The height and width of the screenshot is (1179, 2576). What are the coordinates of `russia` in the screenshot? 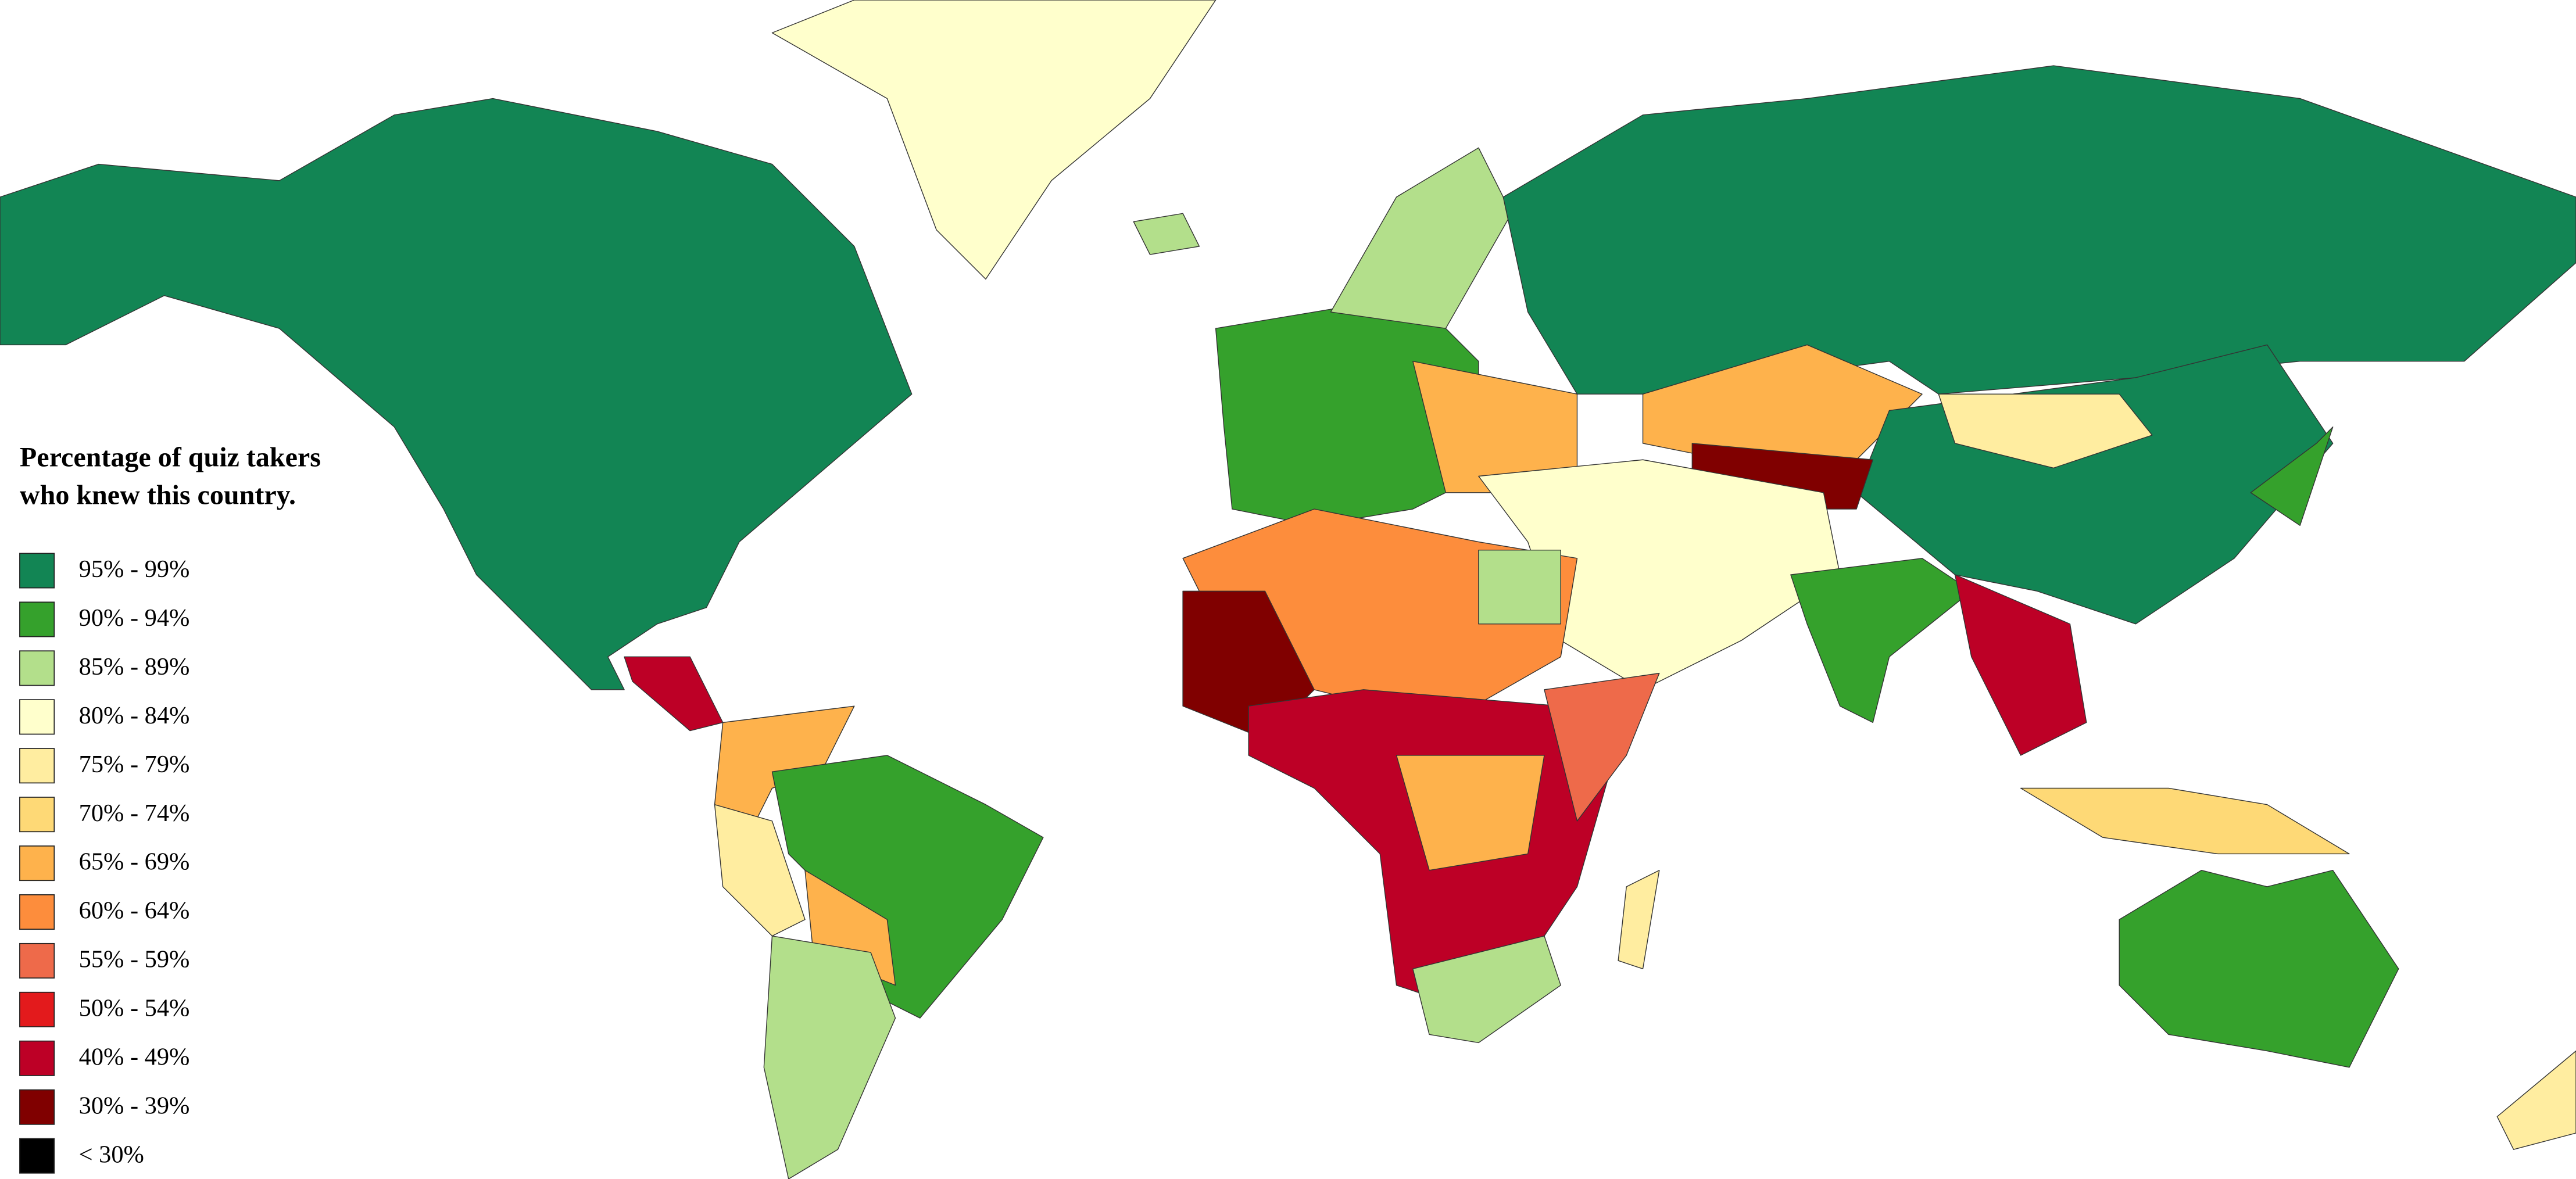 It's located at (2039, 230).